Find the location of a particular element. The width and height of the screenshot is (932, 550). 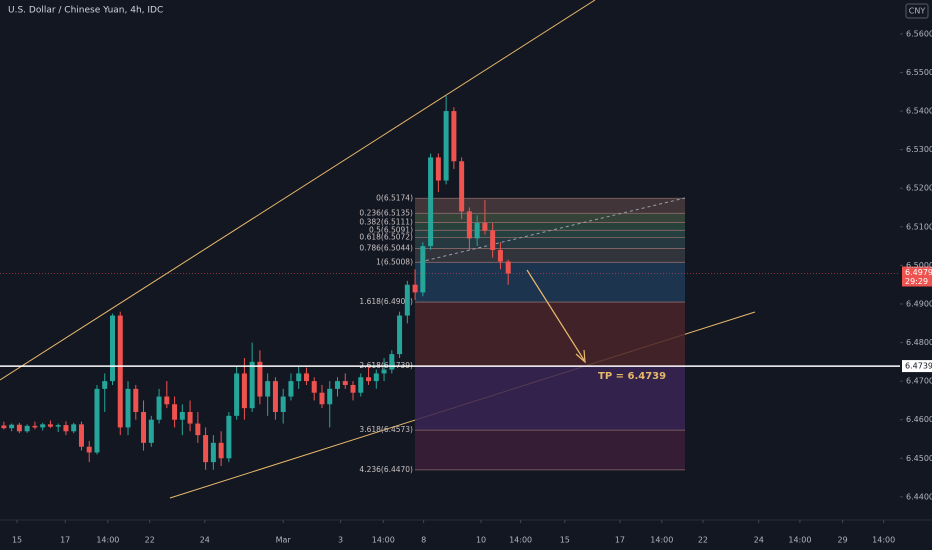

y-tick-label: 6.5200 is located at coordinates (919, 188).